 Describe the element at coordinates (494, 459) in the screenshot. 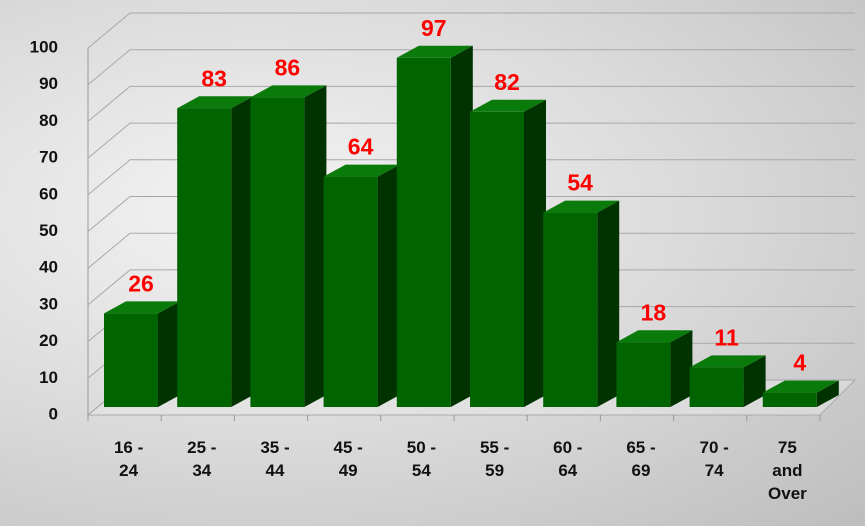

I see `x-tick-label: 55 - 59` at that location.